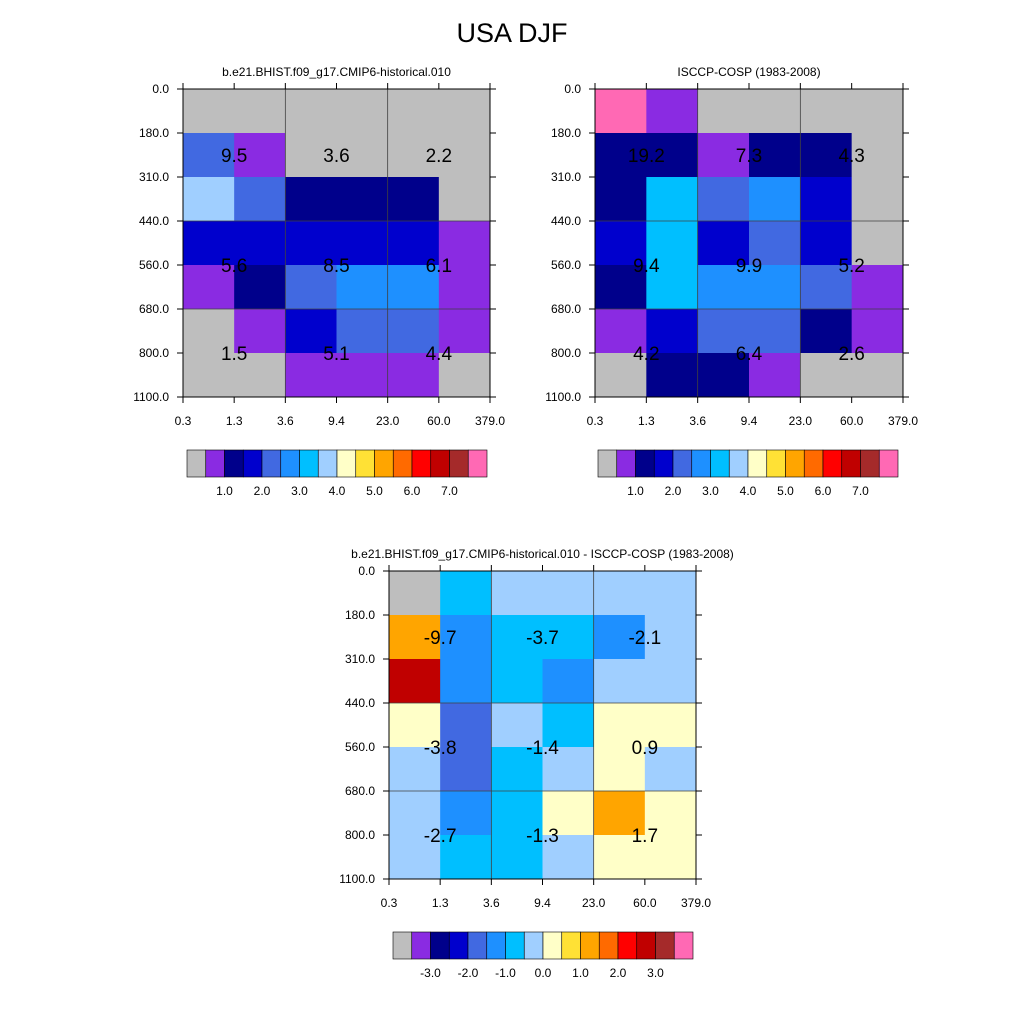 The height and width of the screenshot is (1024, 1024). Describe the element at coordinates (154, 221) in the screenshot. I see `y-tick-label: 440.0` at that location.